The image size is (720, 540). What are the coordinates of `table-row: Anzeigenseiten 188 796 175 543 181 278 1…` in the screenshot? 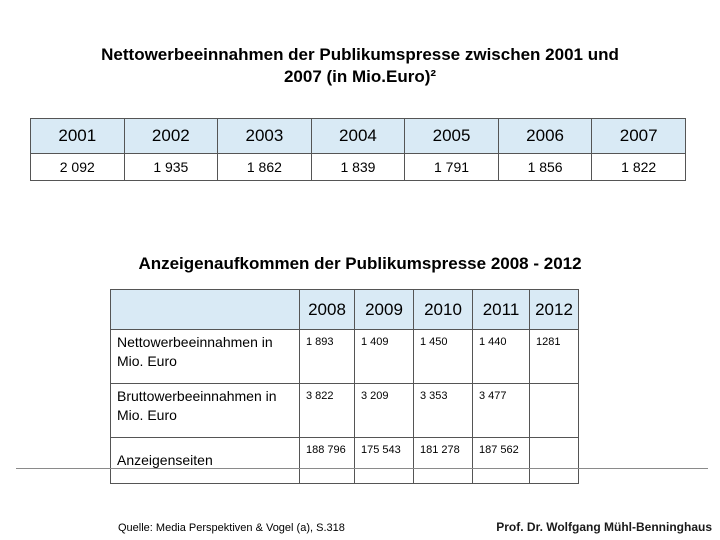 It's located at (344, 460).